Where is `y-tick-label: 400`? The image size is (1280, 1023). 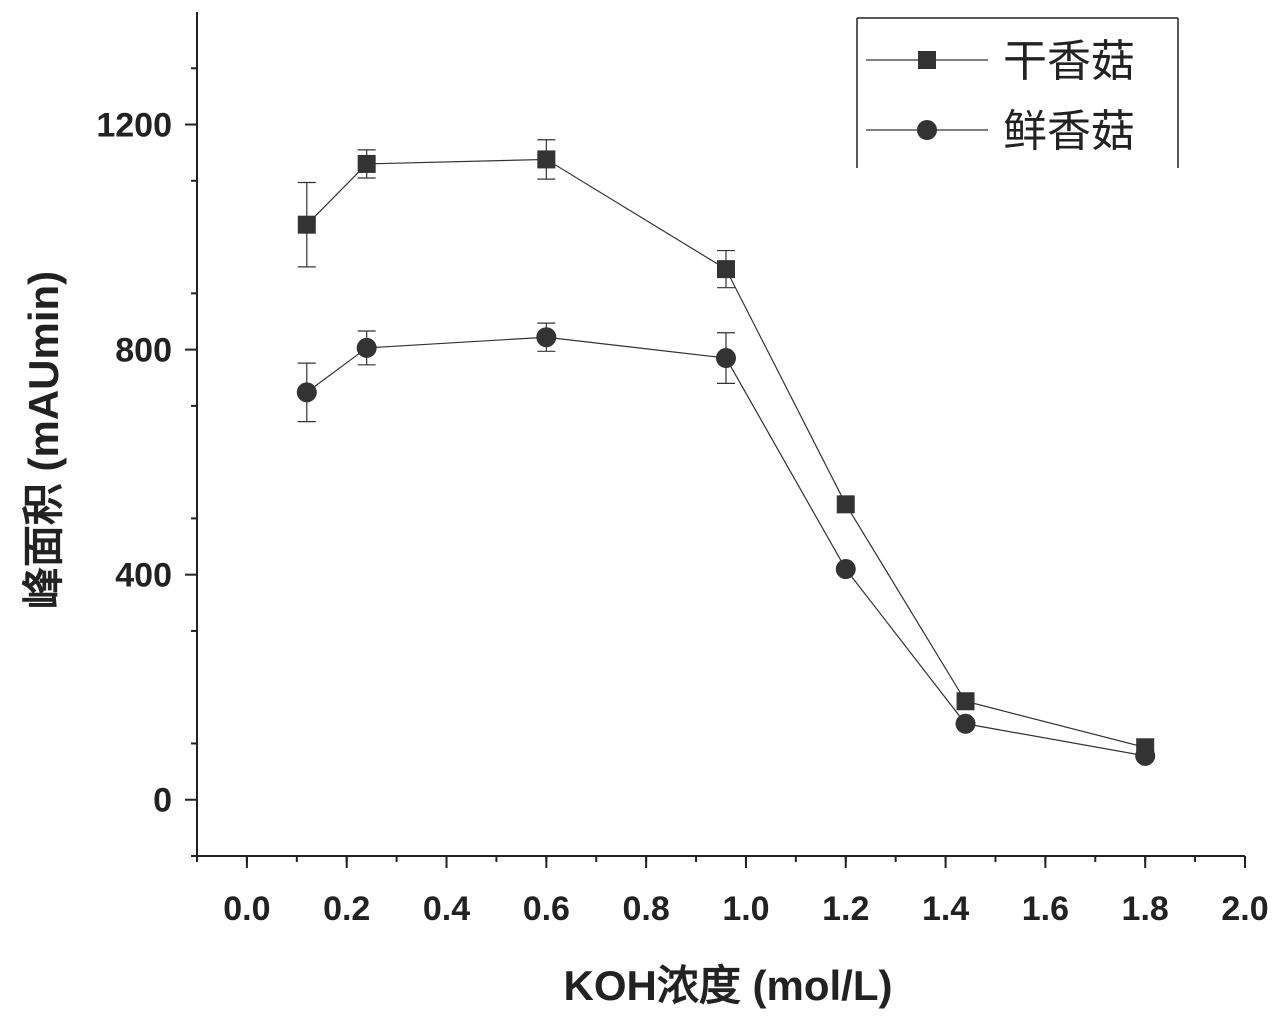
y-tick-label: 400 is located at coordinates (143, 576).